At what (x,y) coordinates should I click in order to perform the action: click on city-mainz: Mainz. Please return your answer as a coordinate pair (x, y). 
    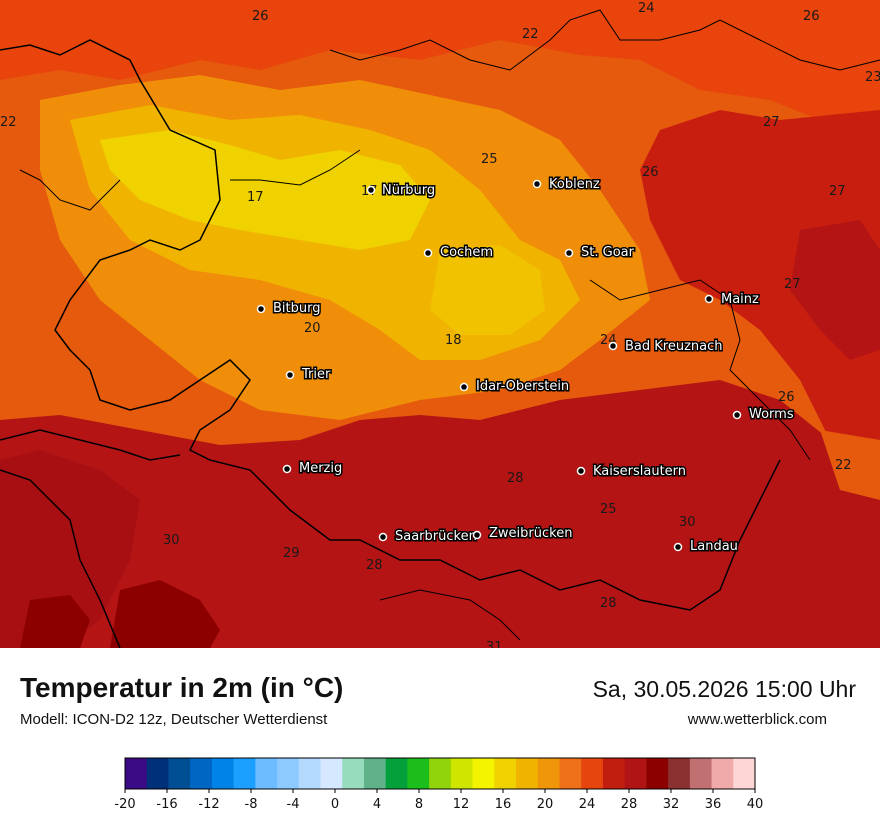
    Looking at the image, I should click on (732, 300).